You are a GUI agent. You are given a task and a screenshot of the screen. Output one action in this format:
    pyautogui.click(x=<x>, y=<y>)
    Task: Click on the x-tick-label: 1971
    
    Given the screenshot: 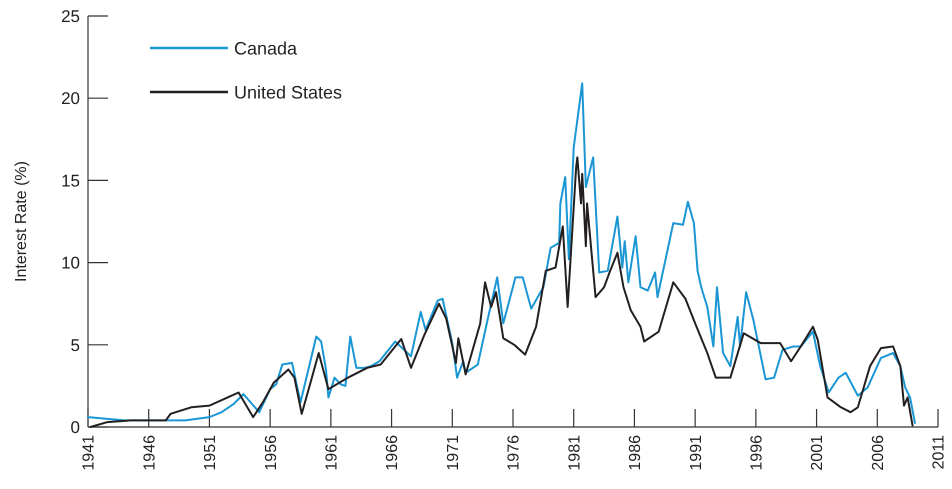 What is the action you would take?
    pyautogui.click(x=453, y=452)
    